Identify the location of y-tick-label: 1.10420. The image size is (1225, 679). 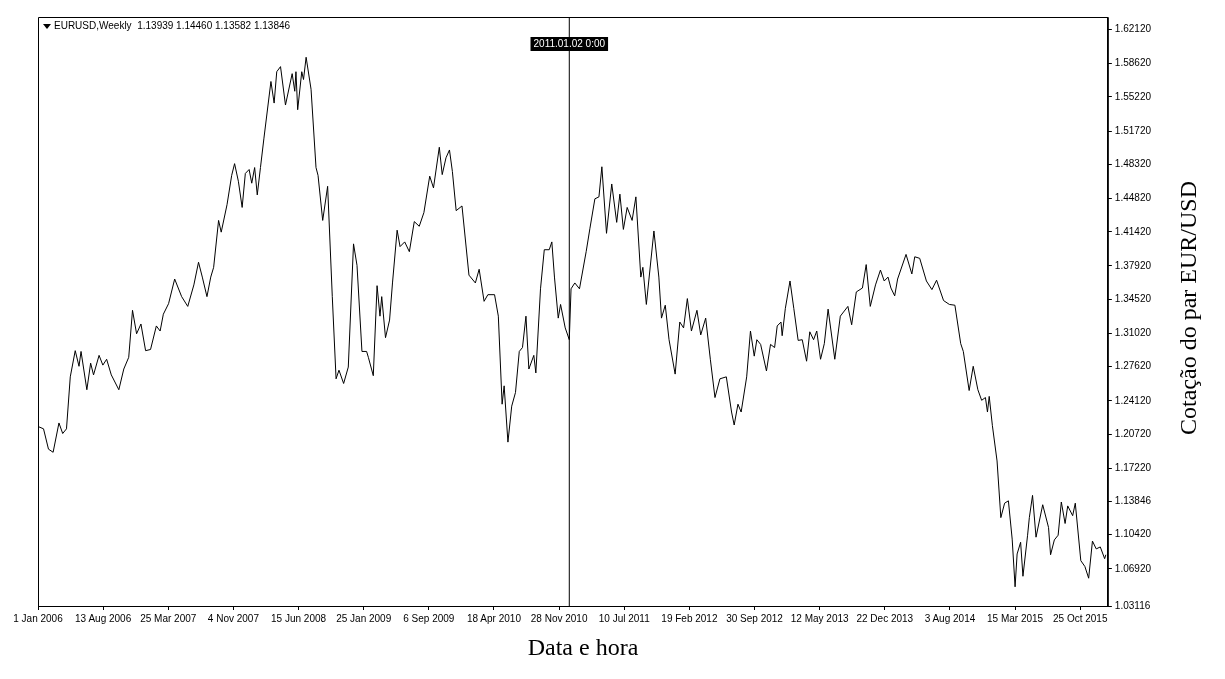
(1133, 534).